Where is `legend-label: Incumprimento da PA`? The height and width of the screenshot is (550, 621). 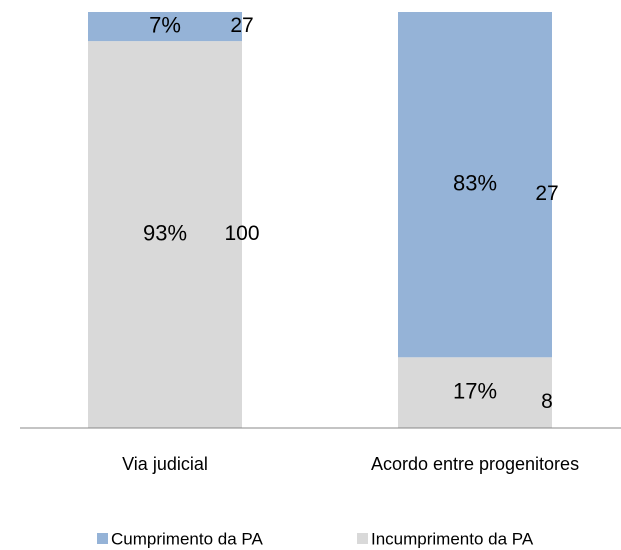
legend-label: Incumprimento da PA is located at coordinates (452, 538).